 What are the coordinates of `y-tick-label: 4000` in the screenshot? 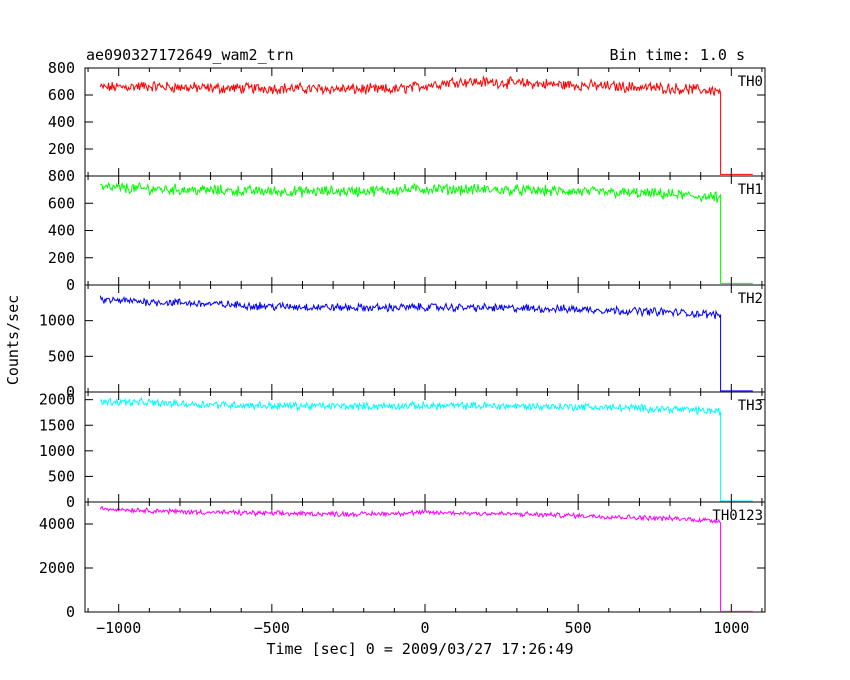 It's located at (57, 524).